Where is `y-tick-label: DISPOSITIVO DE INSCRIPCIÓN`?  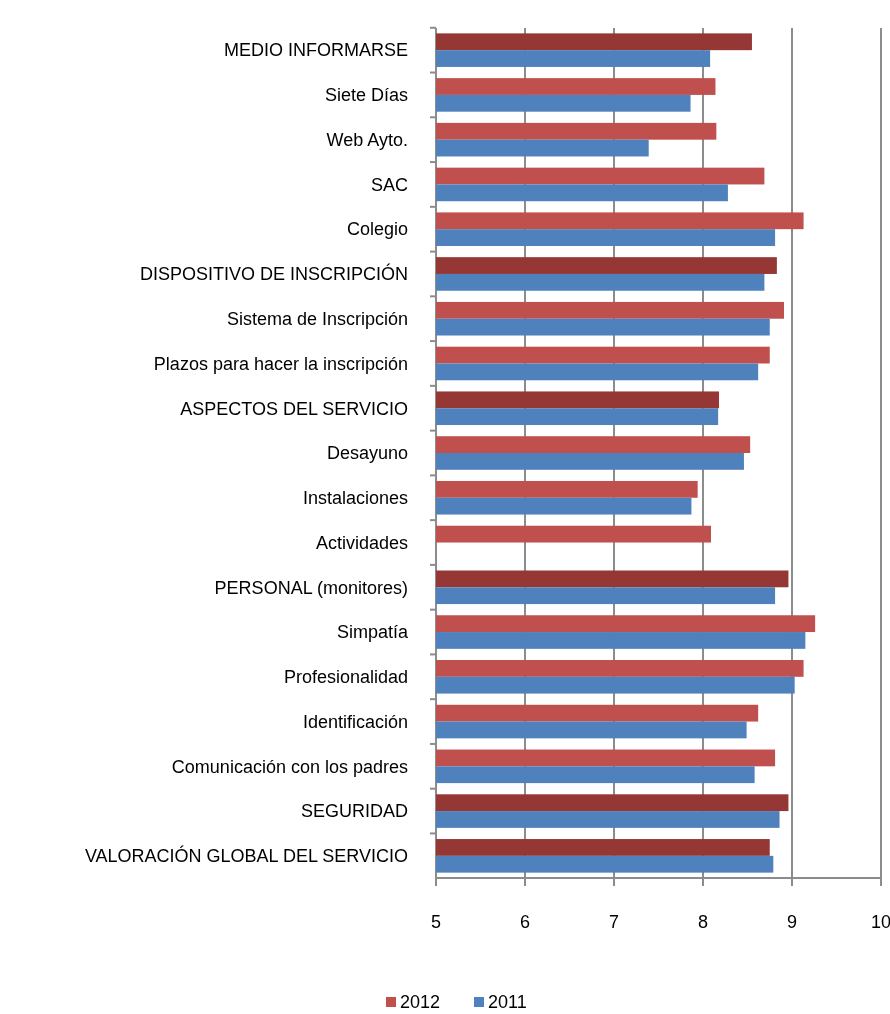 y-tick-label: DISPOSITIVO DE INSCRIPCIÓN is located at coordinates (273, 274).